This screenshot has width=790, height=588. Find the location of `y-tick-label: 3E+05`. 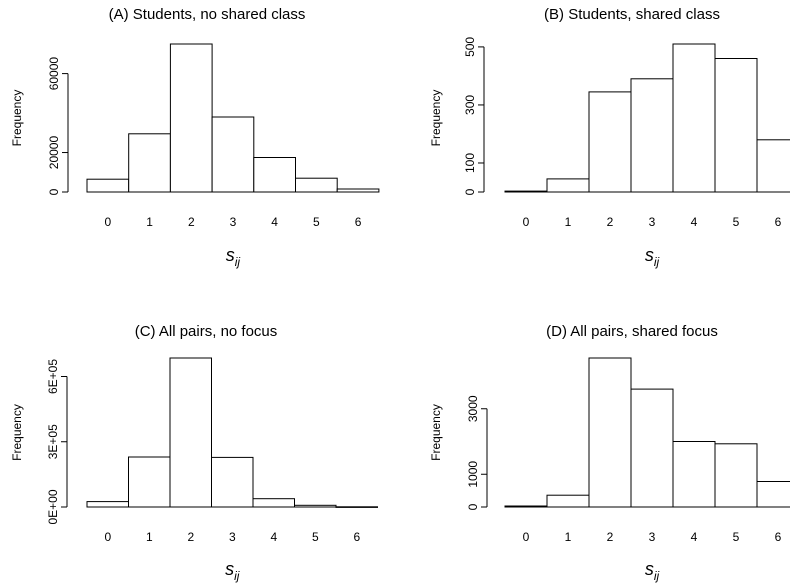

y-tick-label: 3E+05 is located at coordinates (53, 441).